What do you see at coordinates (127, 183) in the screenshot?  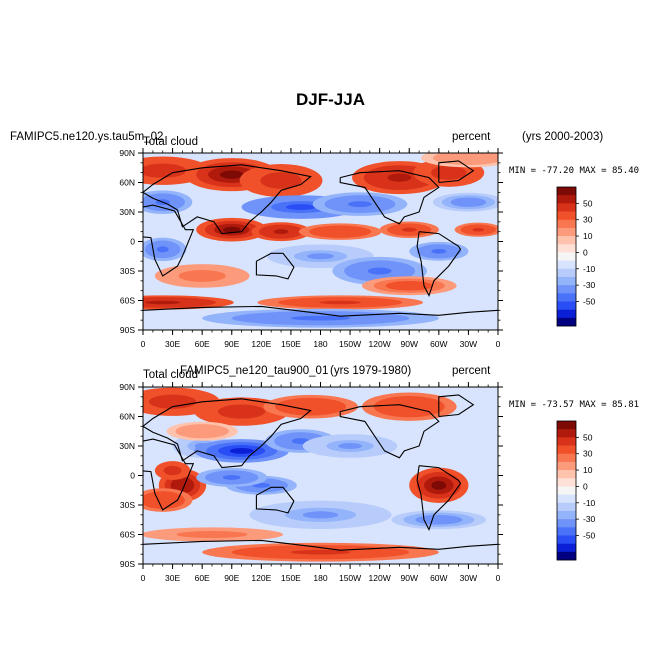 I see `y-tick-label: 60N` at bounding box center [127, 183].